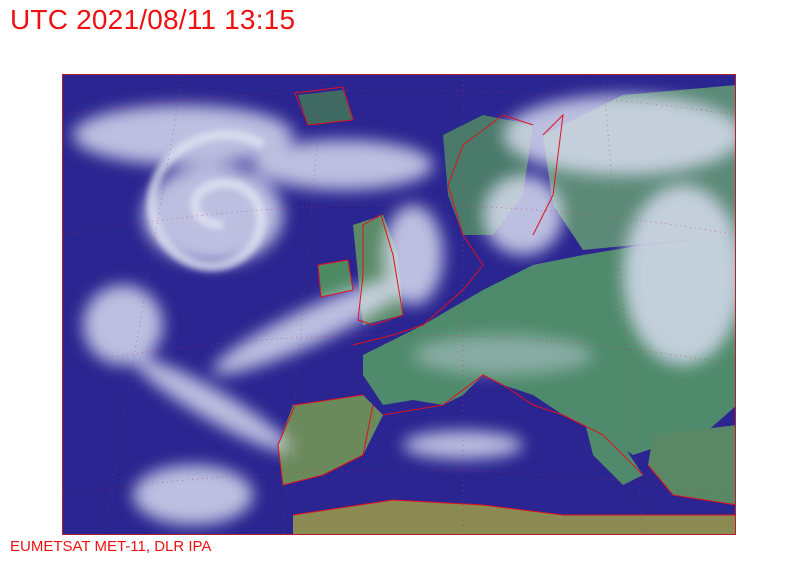  I want to click on timestamp-title: UTC 2021/08/11 13:15, so click(153, 19).